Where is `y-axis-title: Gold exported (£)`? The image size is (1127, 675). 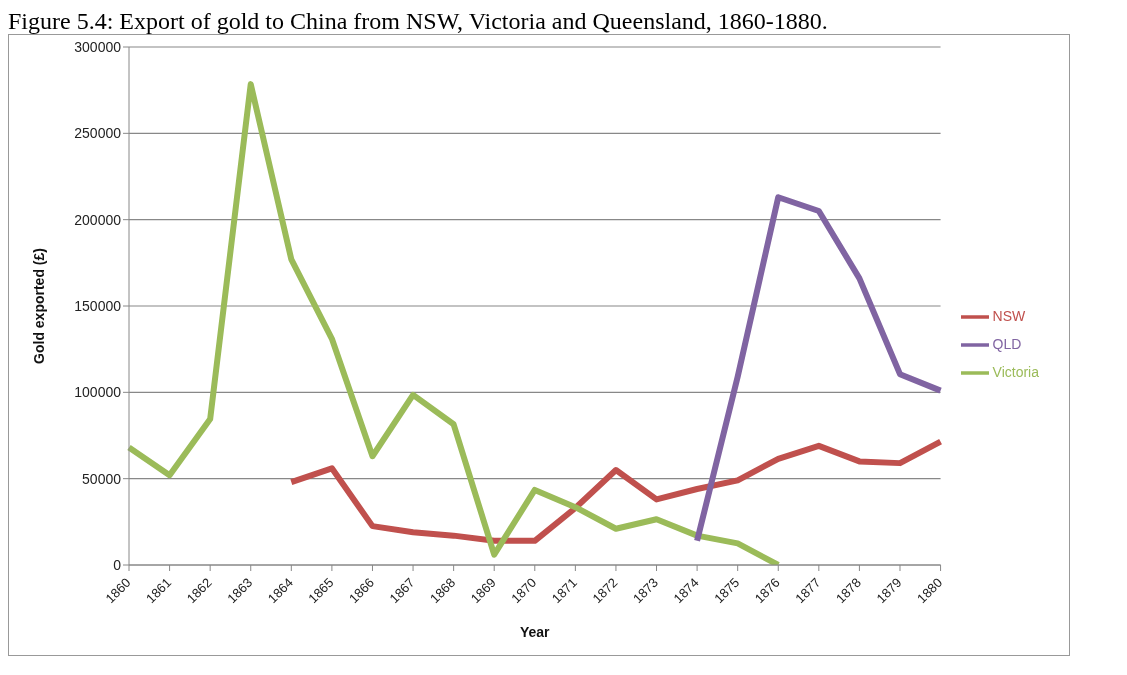
y-axis-title: Gold exported (£) is located at coordinates (38, 306).